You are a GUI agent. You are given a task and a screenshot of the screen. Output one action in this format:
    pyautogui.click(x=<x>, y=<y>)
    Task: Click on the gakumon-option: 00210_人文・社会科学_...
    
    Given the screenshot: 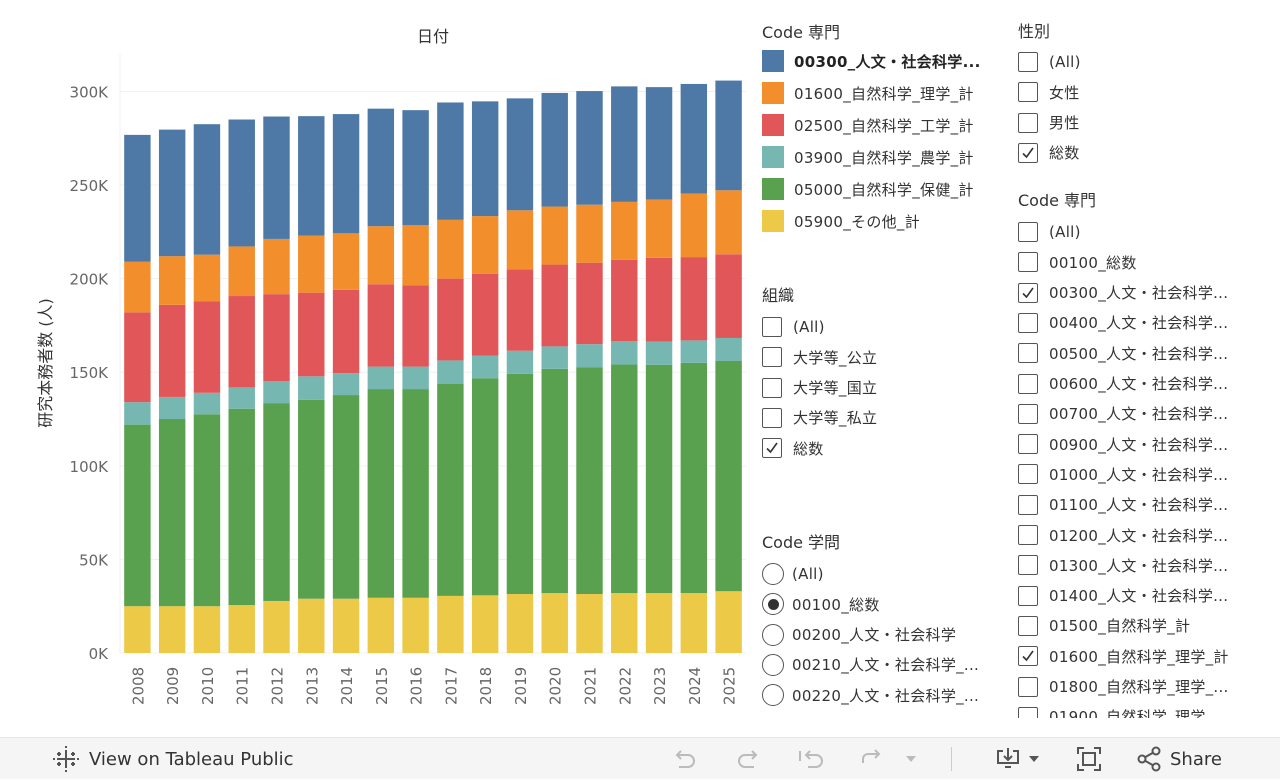 What is the action you would take?
    pyautogui.click(x=870, y=665)
    